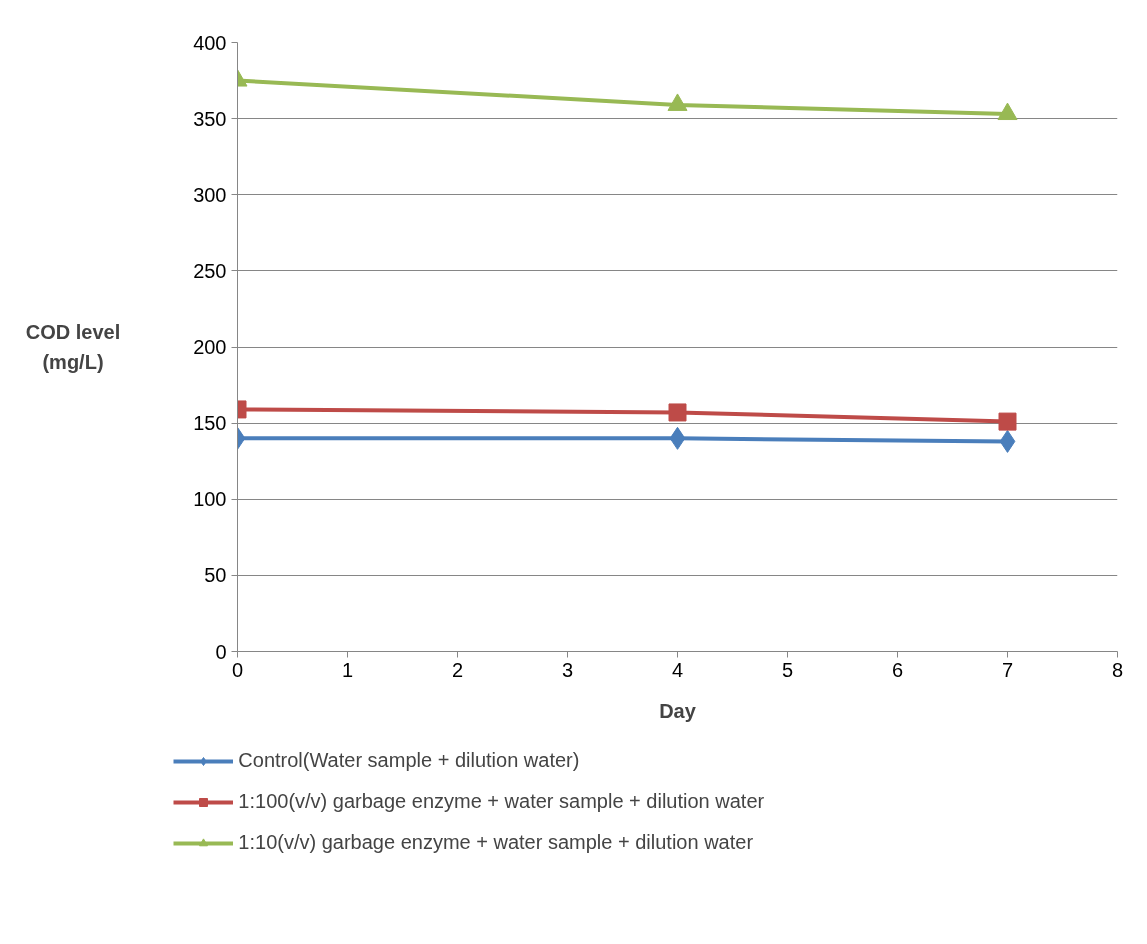  Describe the element at coordinates (678, 710) in the screenshot. I see `x-axis-title: Day` at that location.